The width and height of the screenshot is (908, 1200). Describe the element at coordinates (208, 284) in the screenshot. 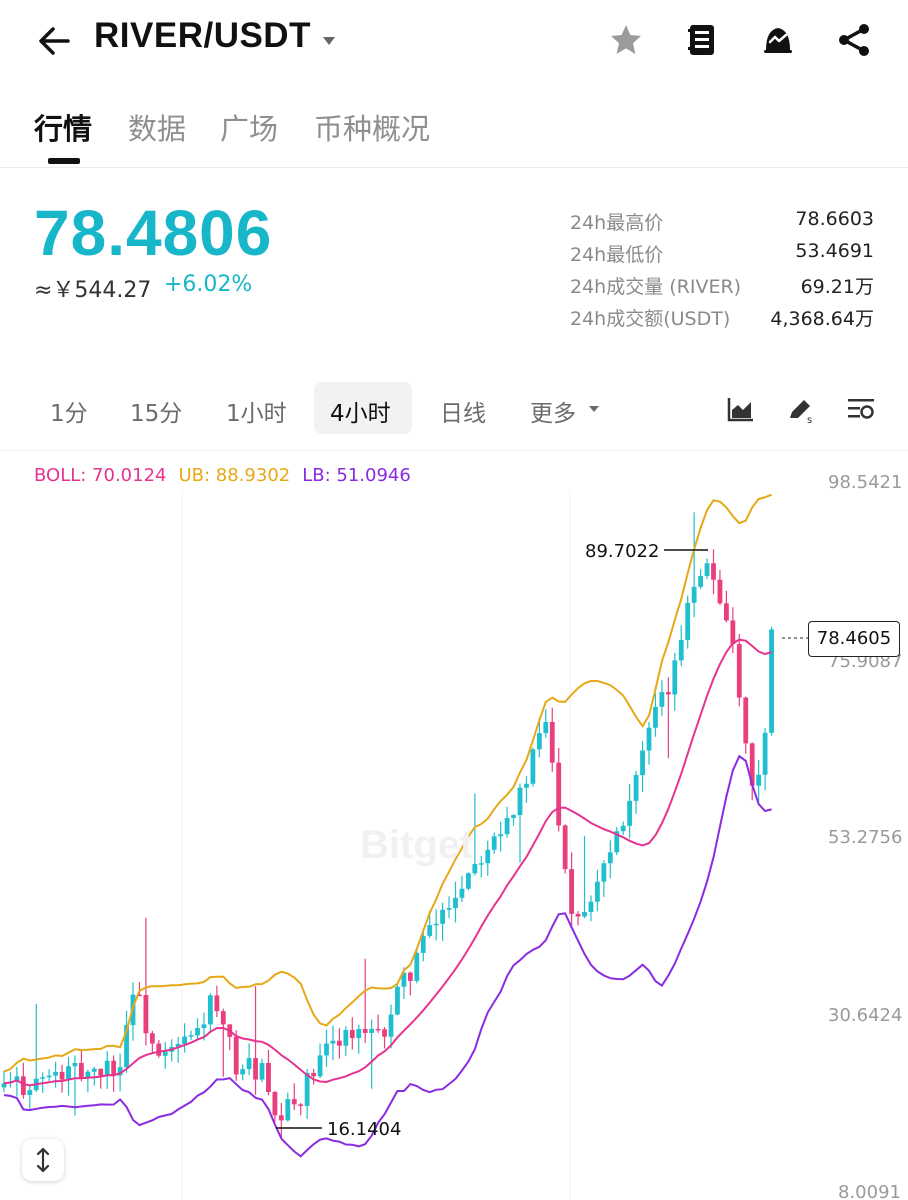

I see `price-change: +6.02%` at that location.